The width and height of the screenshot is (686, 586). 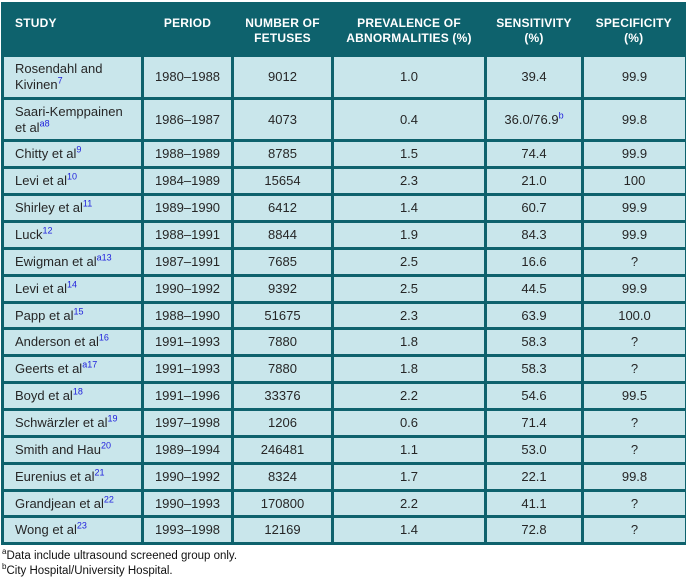 I want to click on sensitivity-value: 63.9, so click(x=534, y=315).